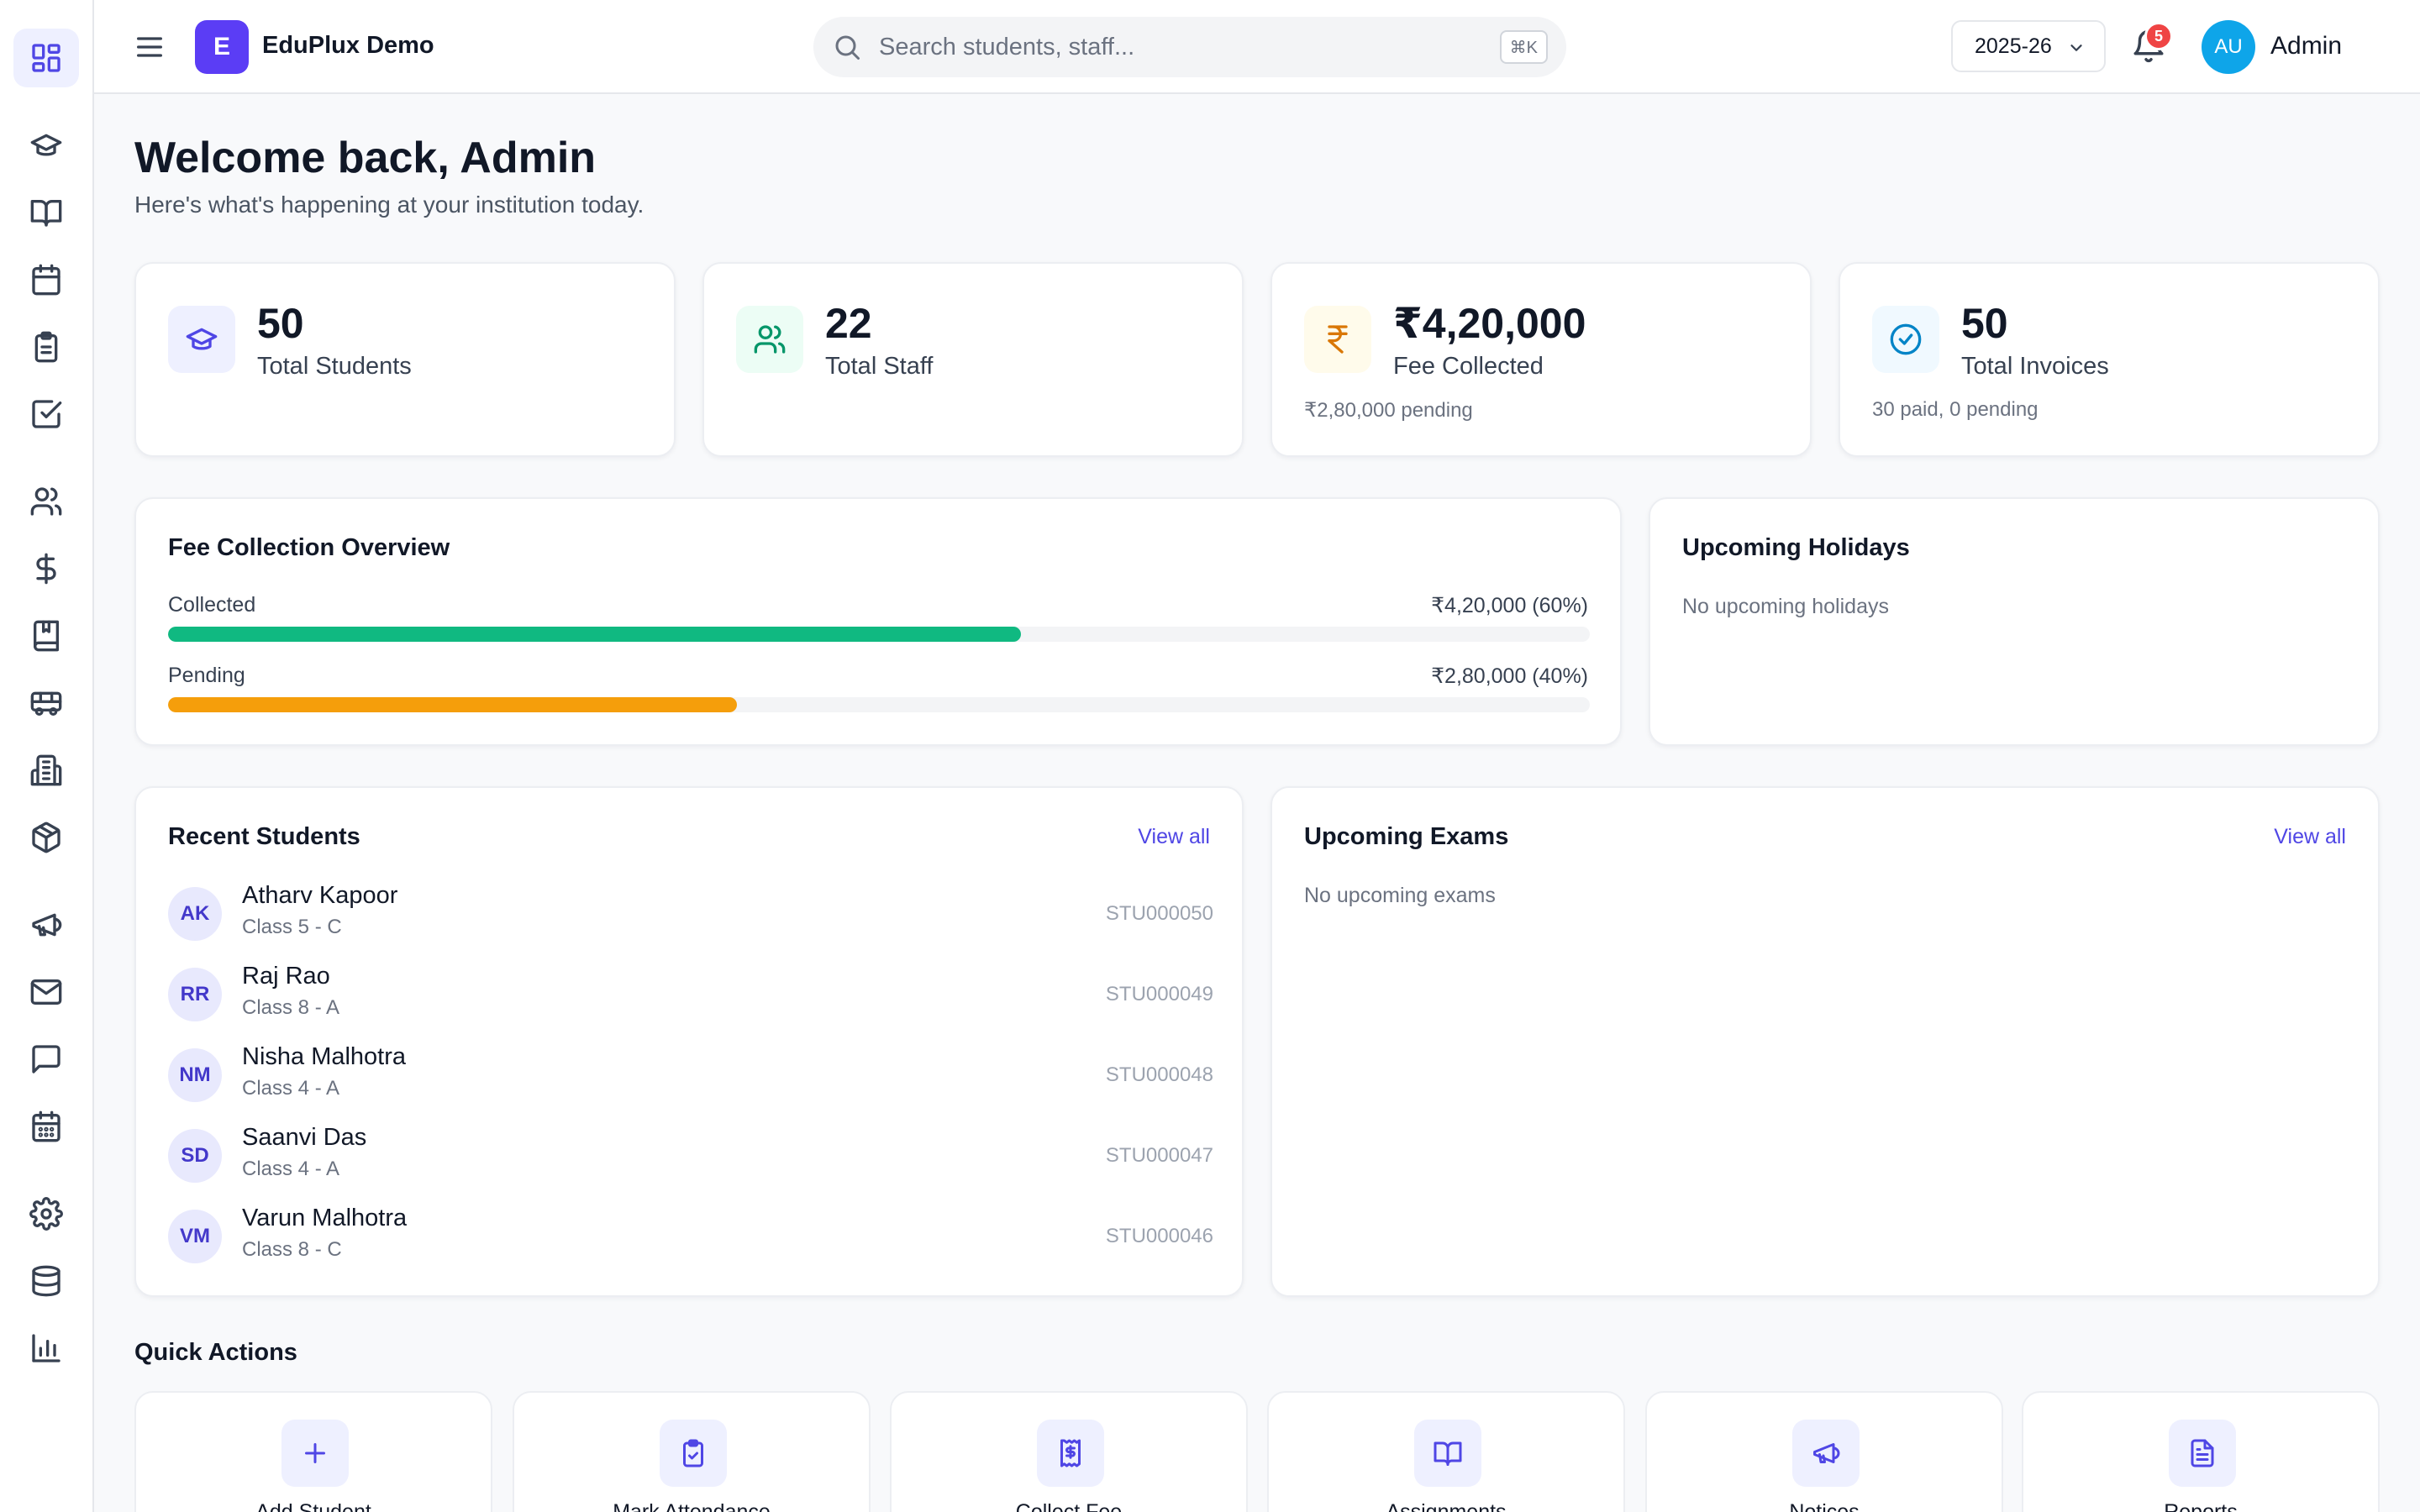  Describe the element at coordinates (46, 703) in the screenshot. I see `sidebar-item-transport` at that location.